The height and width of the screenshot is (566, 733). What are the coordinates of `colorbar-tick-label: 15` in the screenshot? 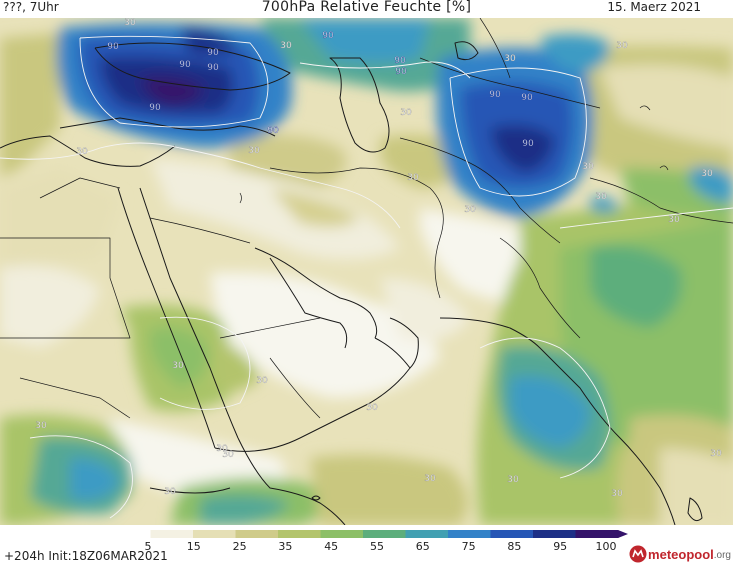 It's located at (193, 546).